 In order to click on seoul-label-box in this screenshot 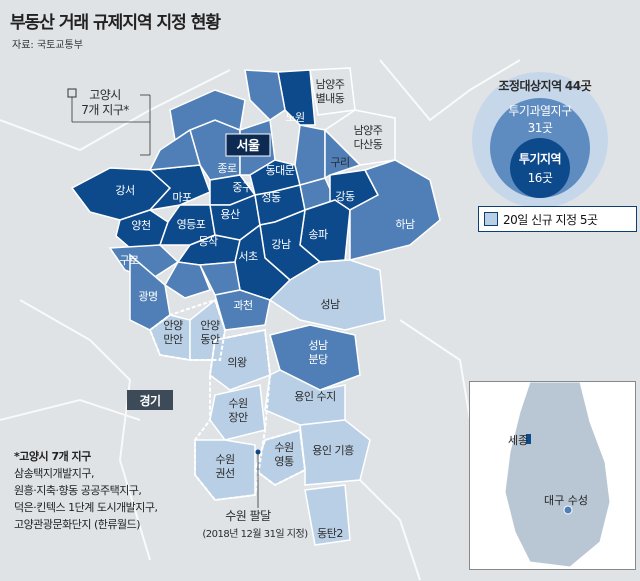, I will do `click(248, 145)`.